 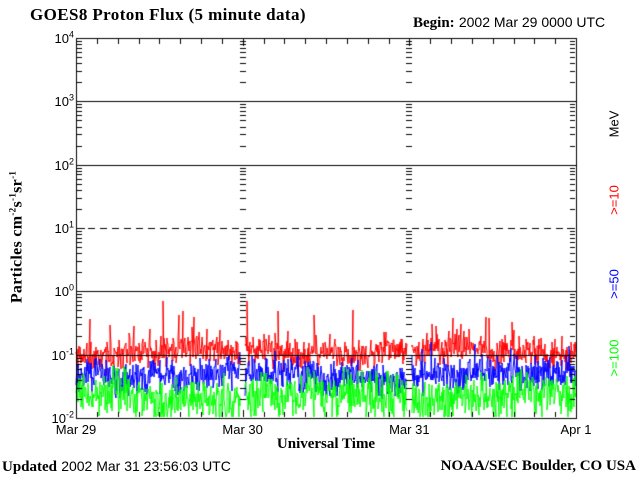 I want to click on updated-label: Updated, so click(x=30, y=467).